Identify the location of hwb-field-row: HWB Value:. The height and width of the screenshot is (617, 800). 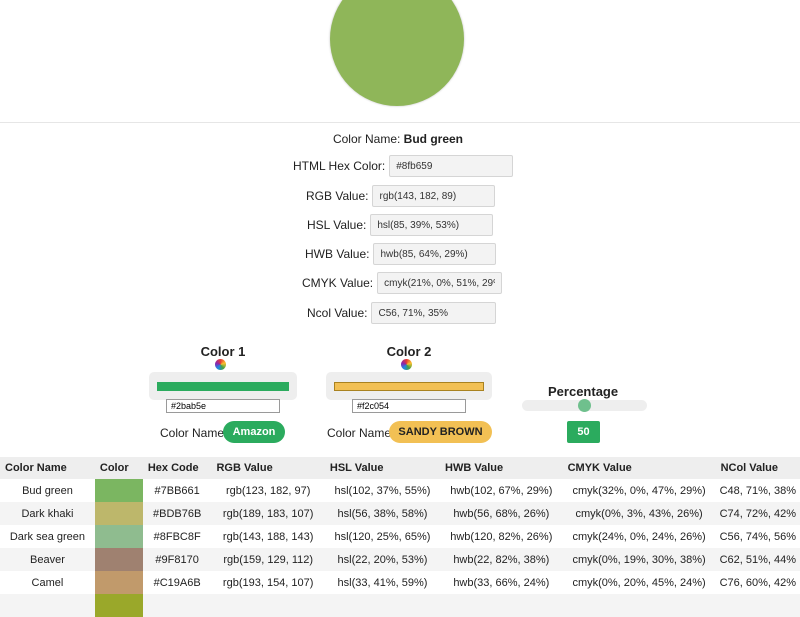
(401, 254).